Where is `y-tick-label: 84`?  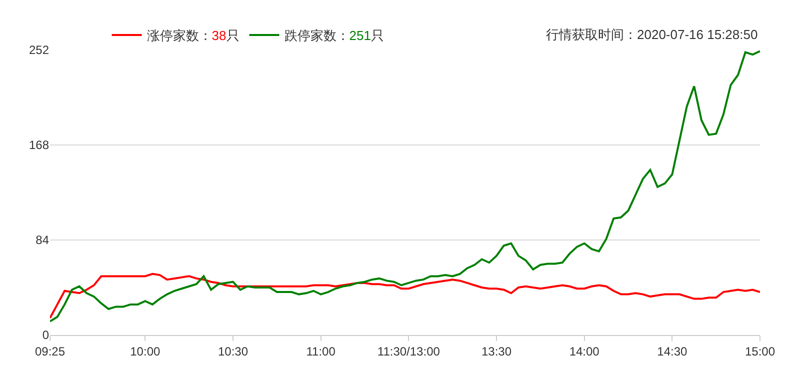 y-tick-label: 84 is located at coordinates (43, 240).